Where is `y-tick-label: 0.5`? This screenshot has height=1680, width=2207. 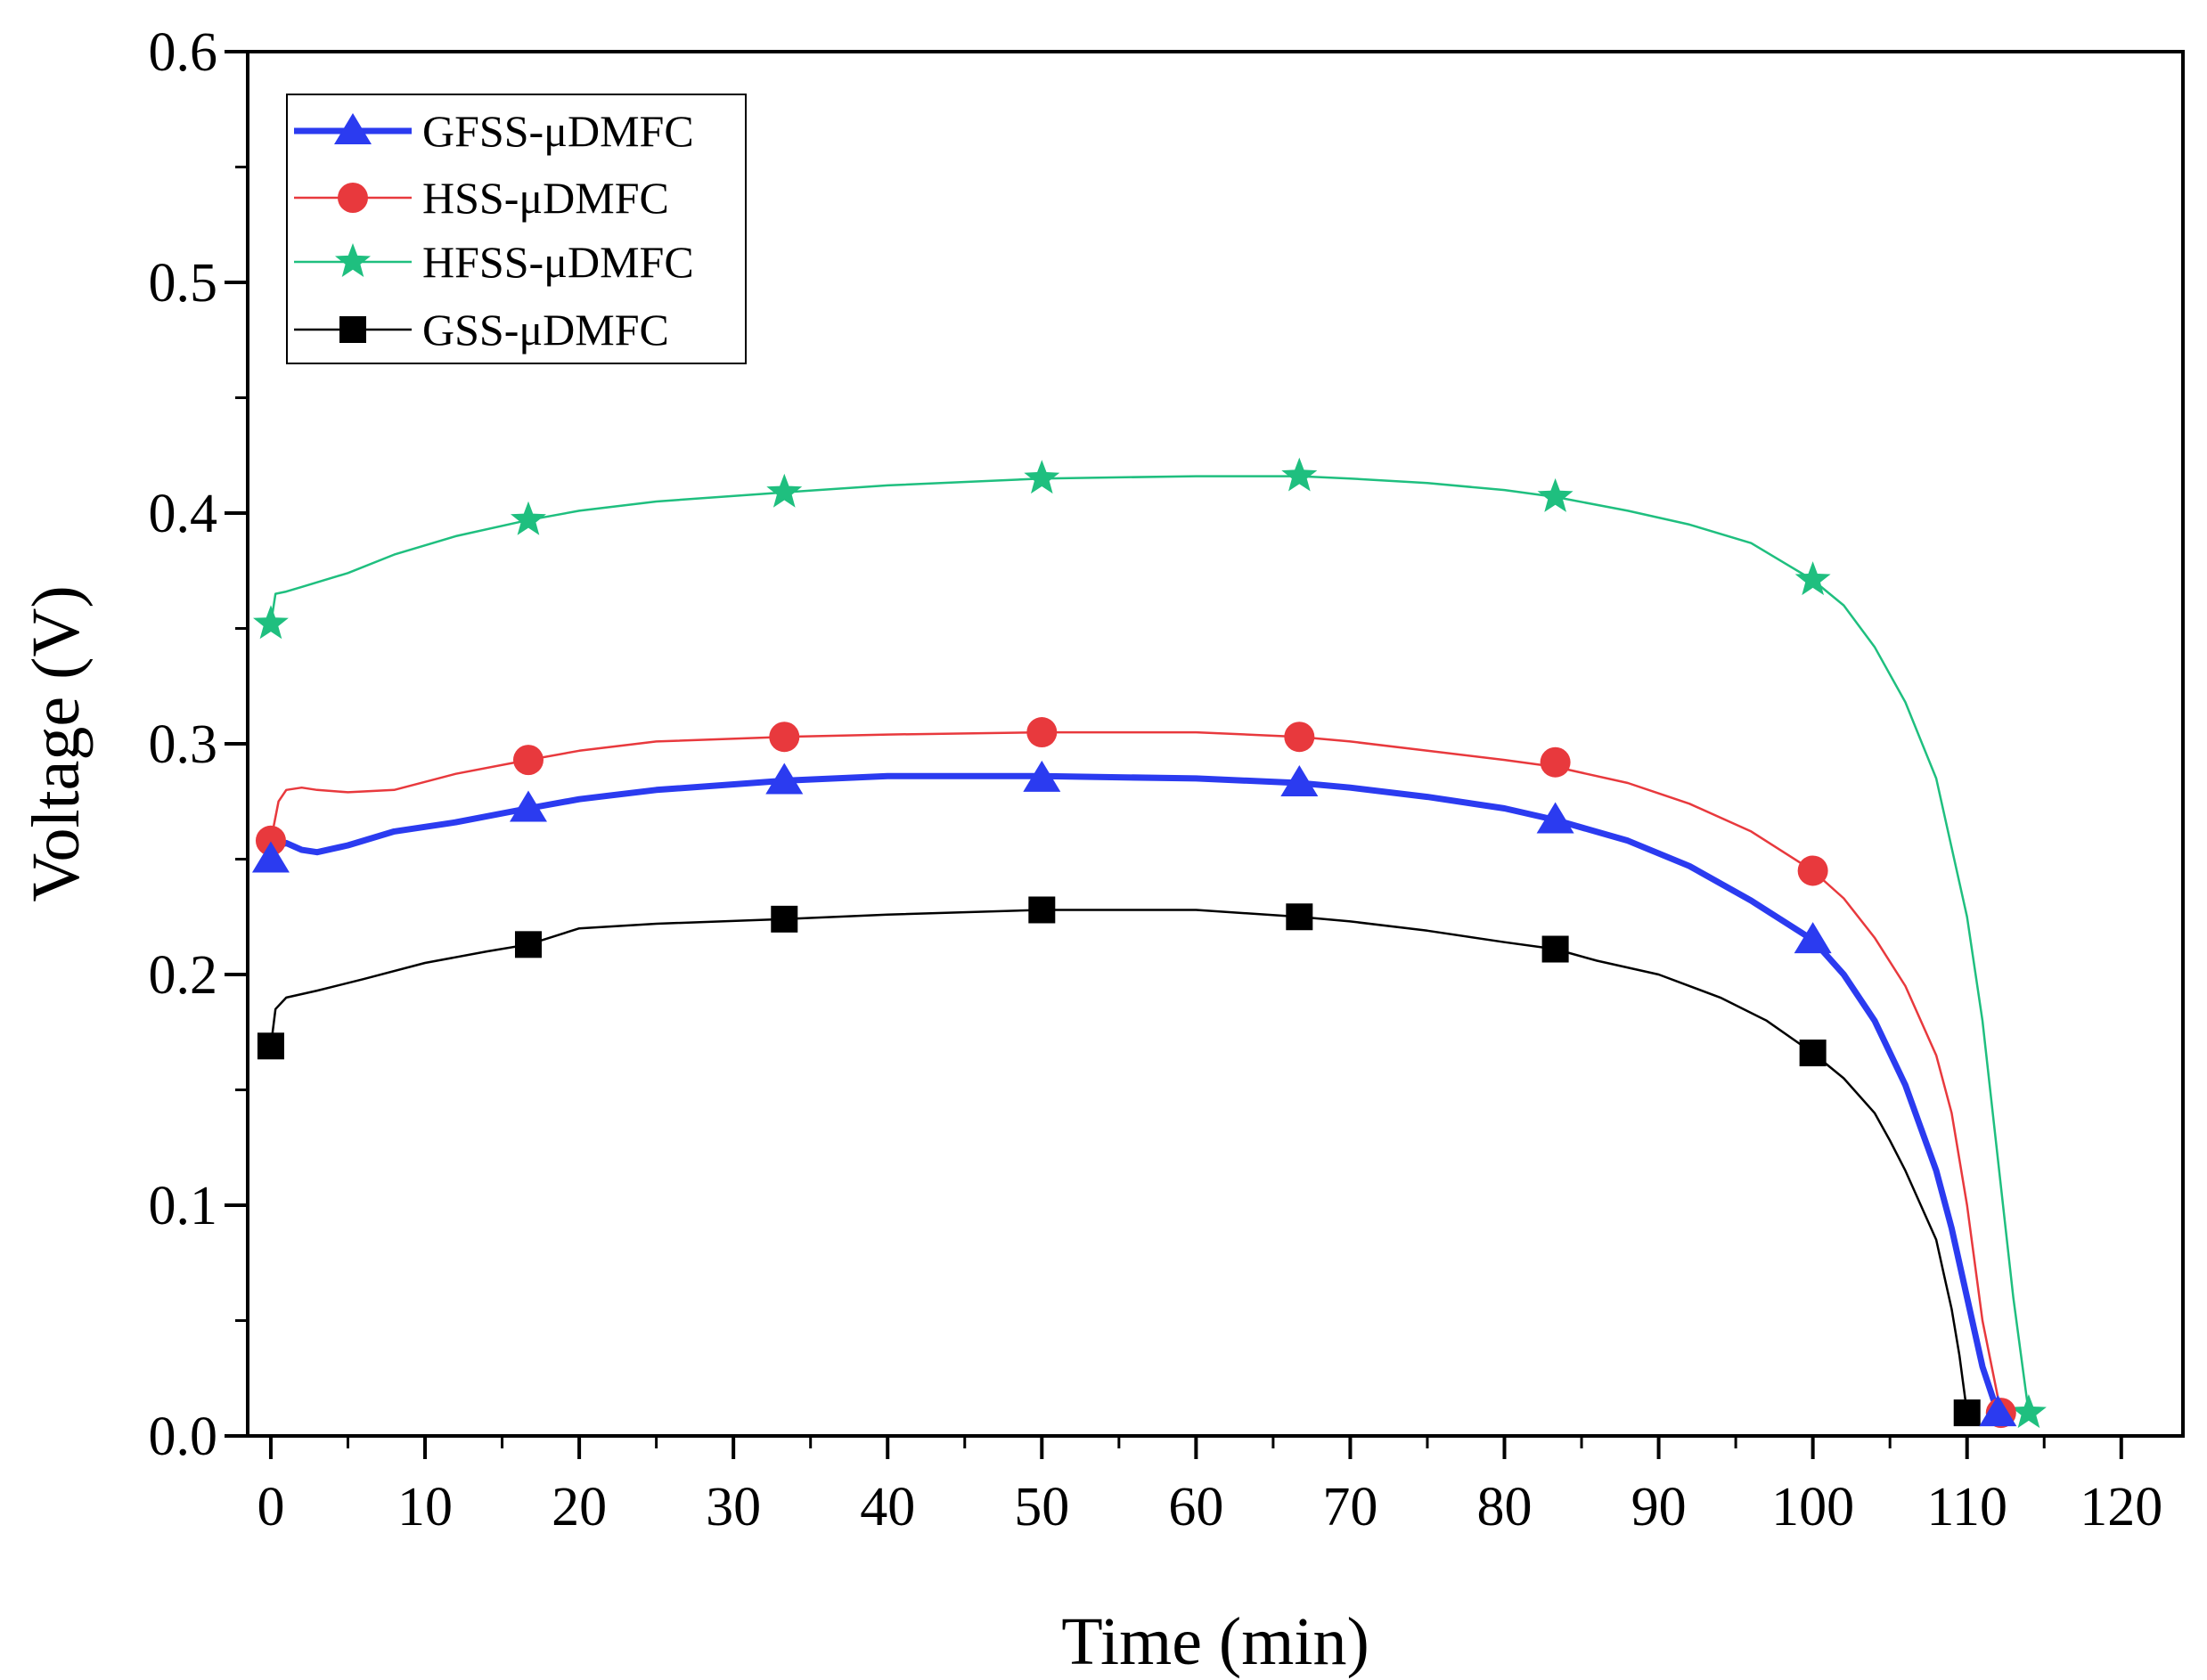 y-tick-label: 0.5 is located at coordinates (183, 283).